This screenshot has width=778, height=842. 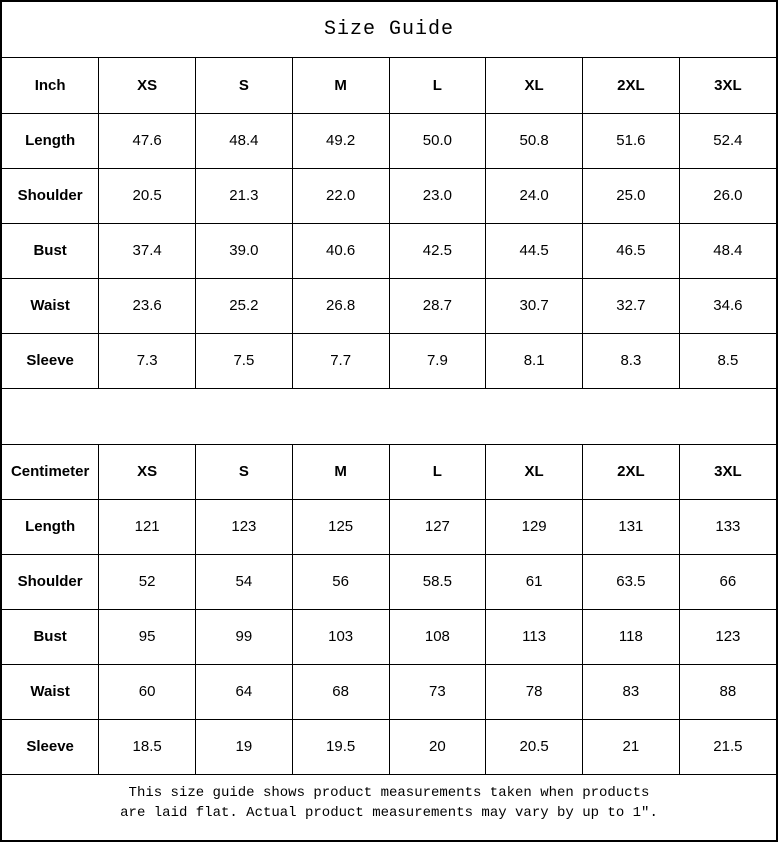 What do you see at coordinates (534, 250) in the screenshot?
I see `size-cell: 44.5` at bounding box center [534, 250].